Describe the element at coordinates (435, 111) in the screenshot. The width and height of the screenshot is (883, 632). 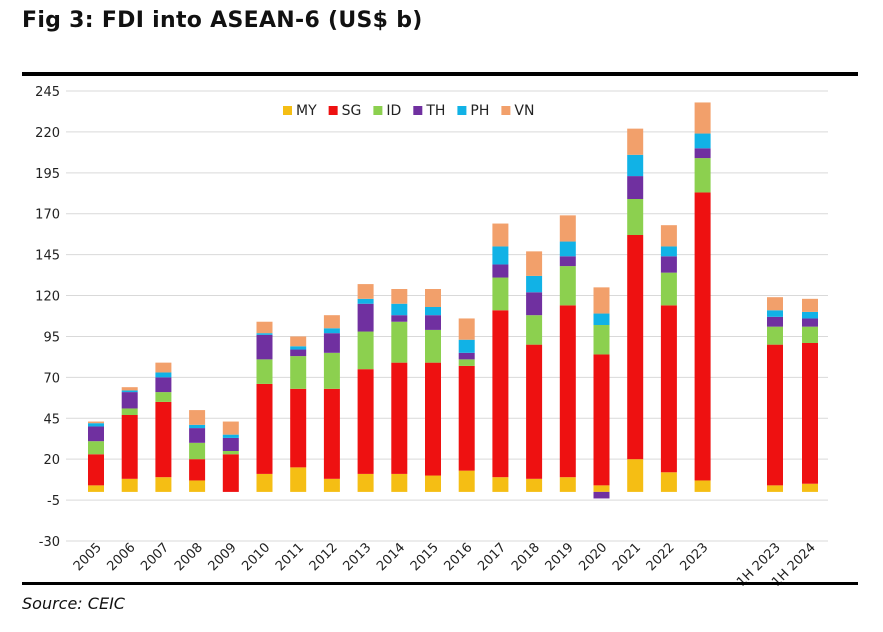
I see `legend-label-th: TH` at that location.